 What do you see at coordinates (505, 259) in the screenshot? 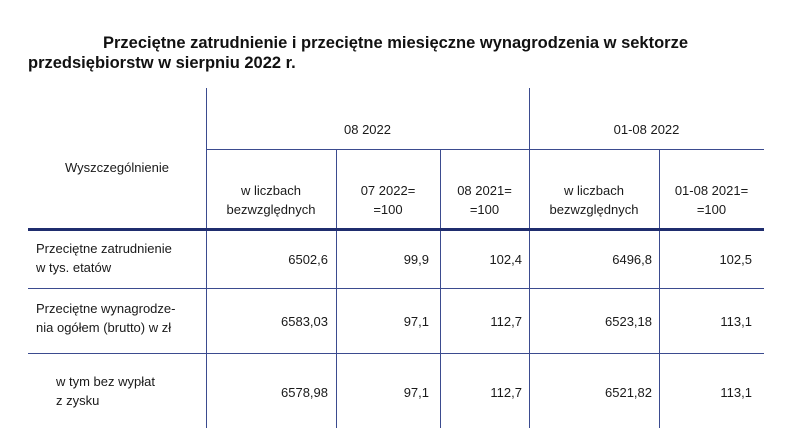
I see `table-cell: 102,4` at bounding box center [505, 259].